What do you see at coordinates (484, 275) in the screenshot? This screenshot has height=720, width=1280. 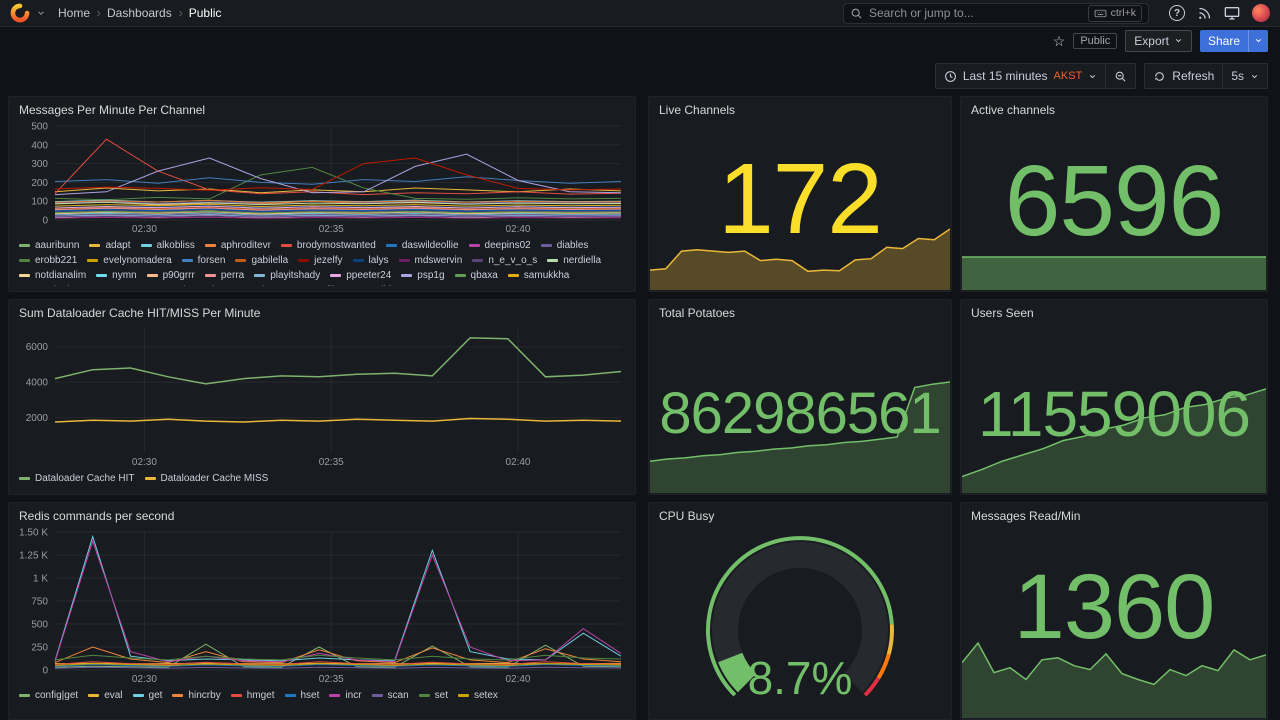 I see `legend-label: qbaxa` at bounding box center [484, 275].